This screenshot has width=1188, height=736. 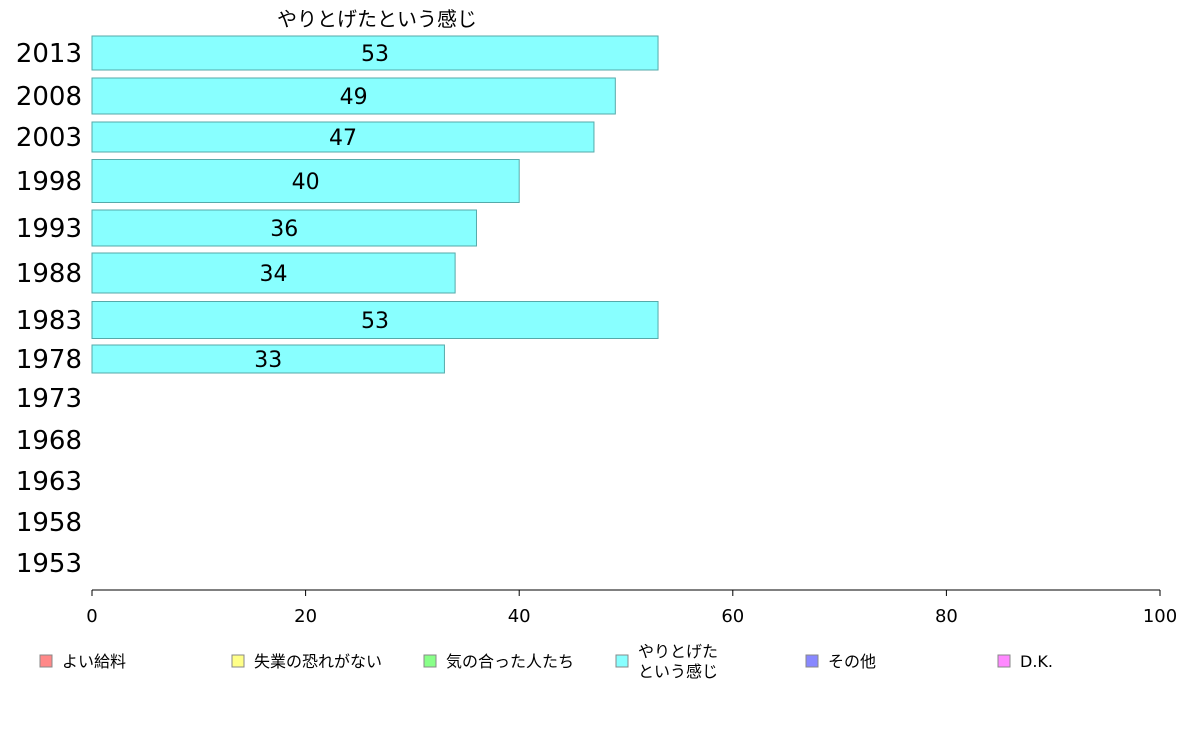 I want to click on legend-label: 気の合った人たち, so click(x=510, y=661).